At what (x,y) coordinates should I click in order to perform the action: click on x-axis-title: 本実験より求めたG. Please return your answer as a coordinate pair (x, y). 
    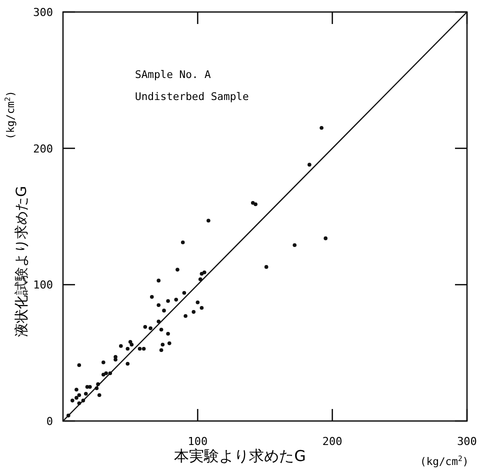
    Looking at the image, I should click on (240, 456).